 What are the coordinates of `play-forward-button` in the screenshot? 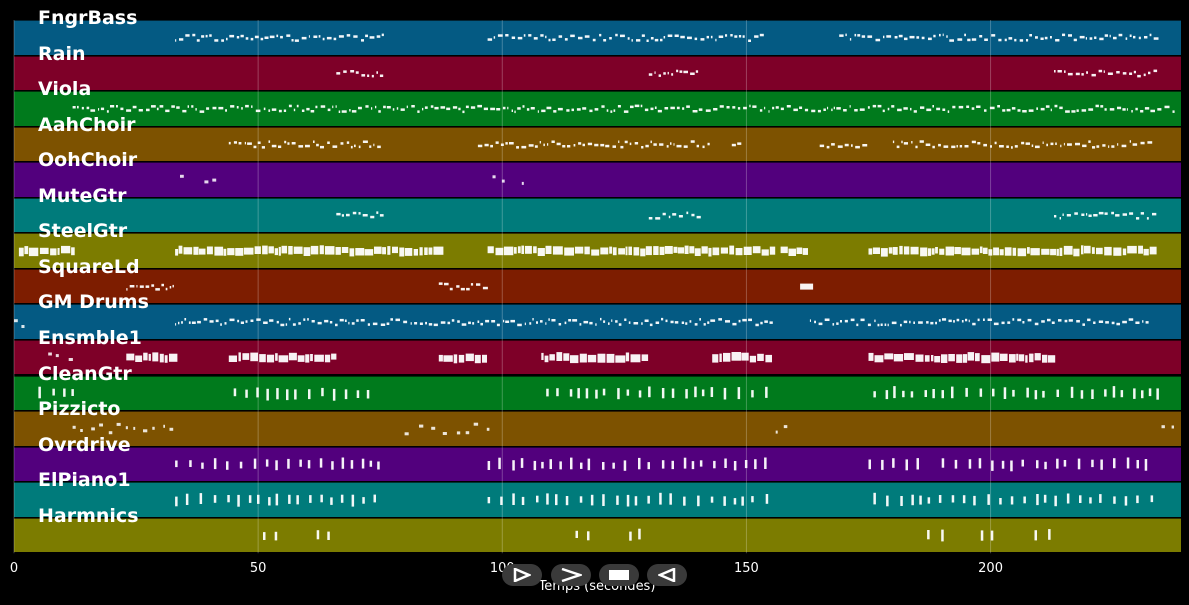 It's located at (522, 575).